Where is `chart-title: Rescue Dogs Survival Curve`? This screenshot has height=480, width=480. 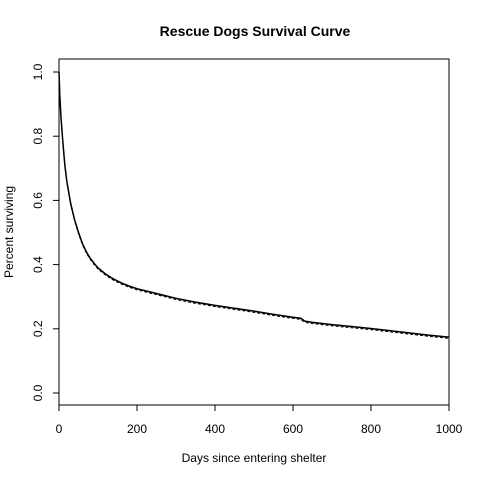
chart-title: Rescue Dogs Survival Curve is located at coordinates (255, 31).